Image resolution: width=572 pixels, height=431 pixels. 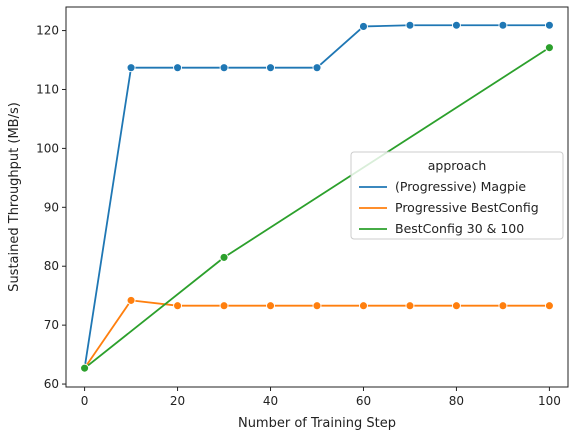 What do you see at coordinates (457, 165) in the screenshot?
I see `legend-title: approach` at bounding box center [457, 165].